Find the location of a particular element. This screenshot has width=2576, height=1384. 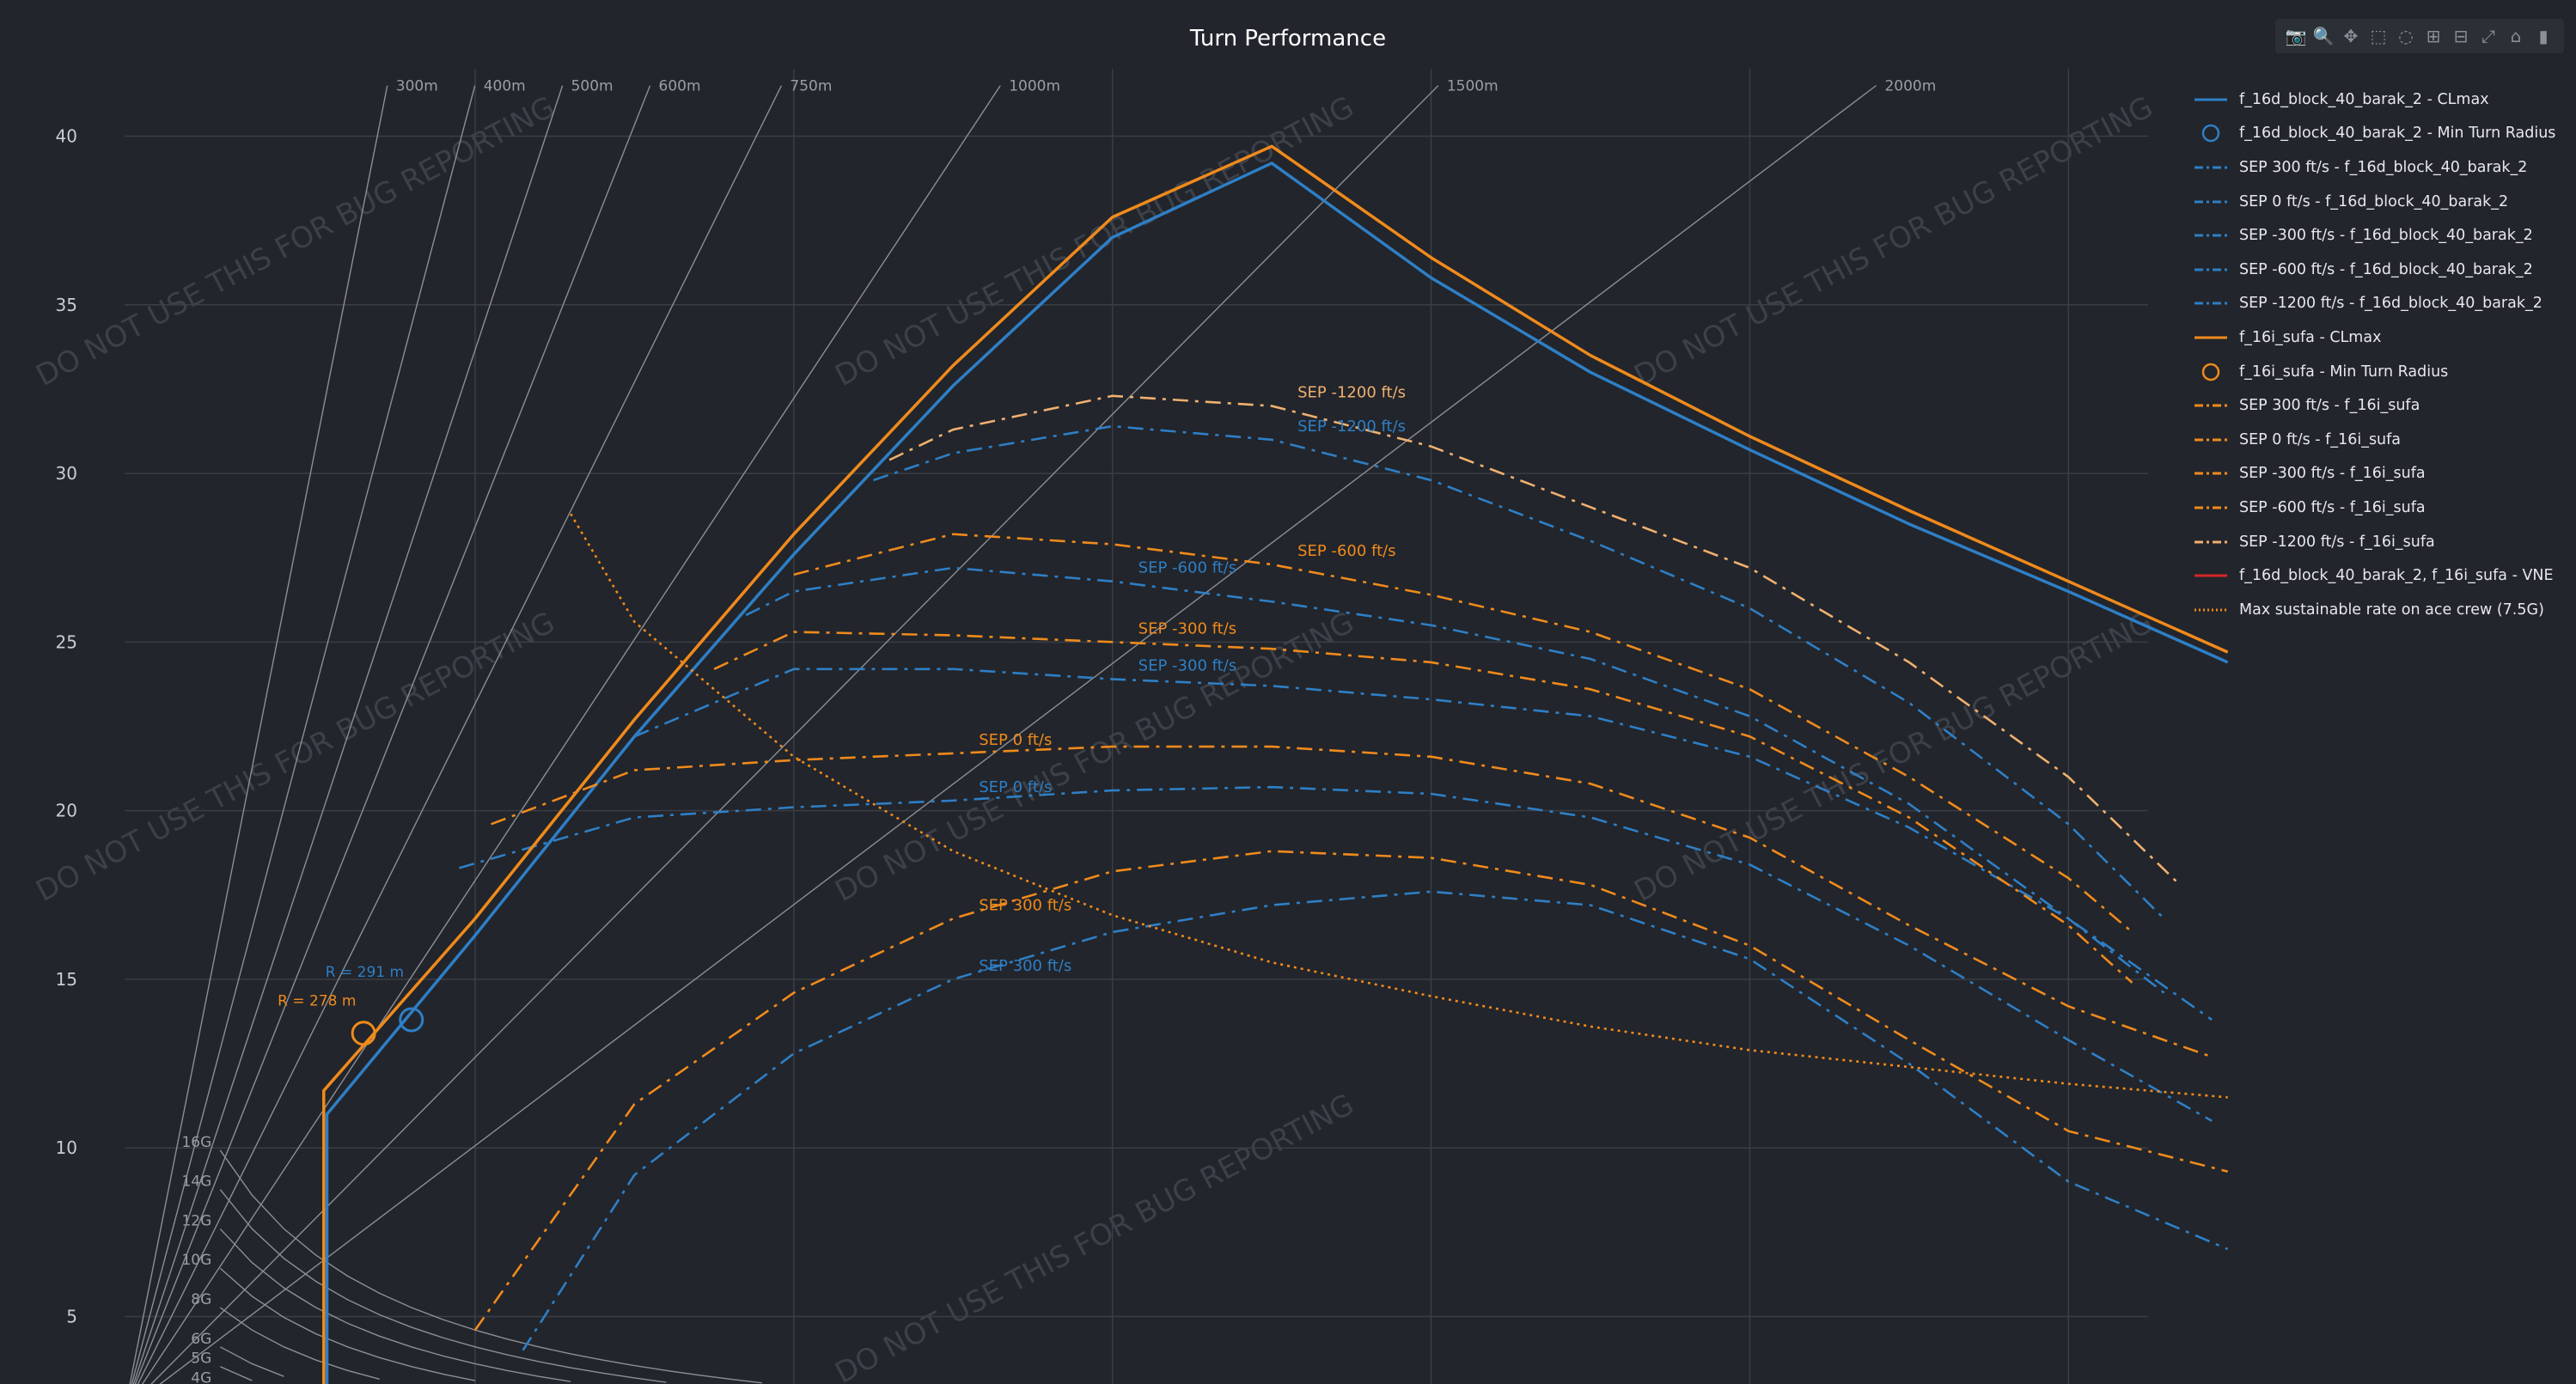

legend-item: f_16d_block_40_barak_2 - Min Turn Radius is located at coordinates (2380, 134).